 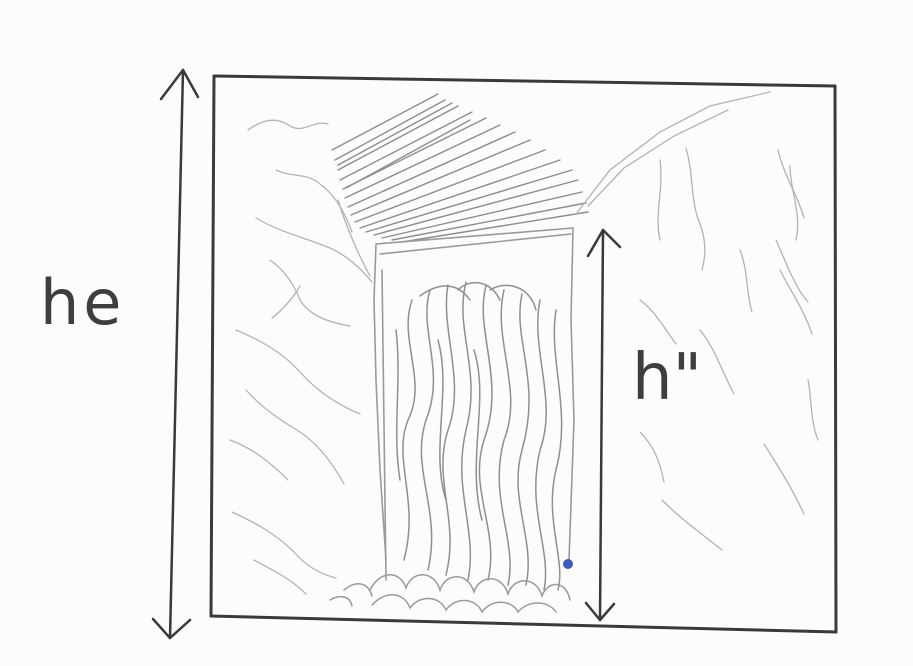 What do you see at coordinates (301, 357) in the screenshot?
I see `left-rock-contours` at bounding box center [301, 357].